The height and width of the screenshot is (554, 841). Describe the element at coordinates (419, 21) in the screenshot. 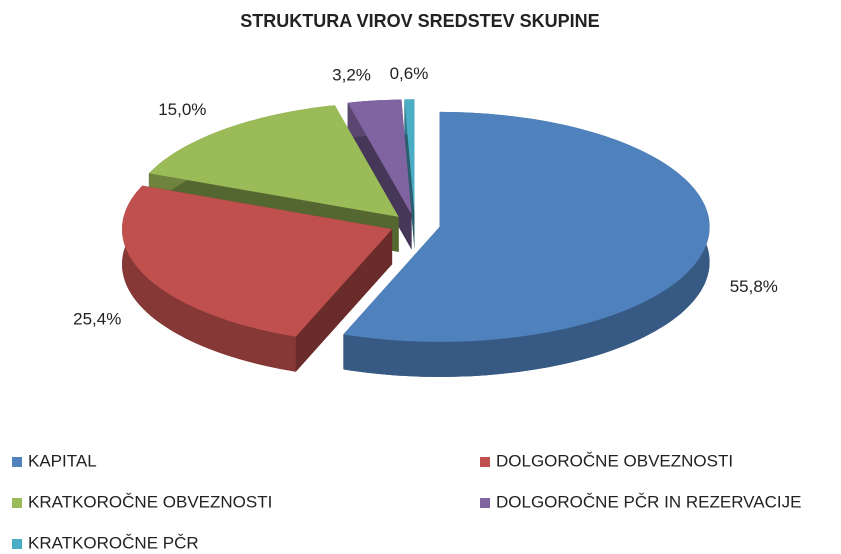

I see `chart-title: STRUKTURA VIROV SREDSTEV SKUPINE` at that location.